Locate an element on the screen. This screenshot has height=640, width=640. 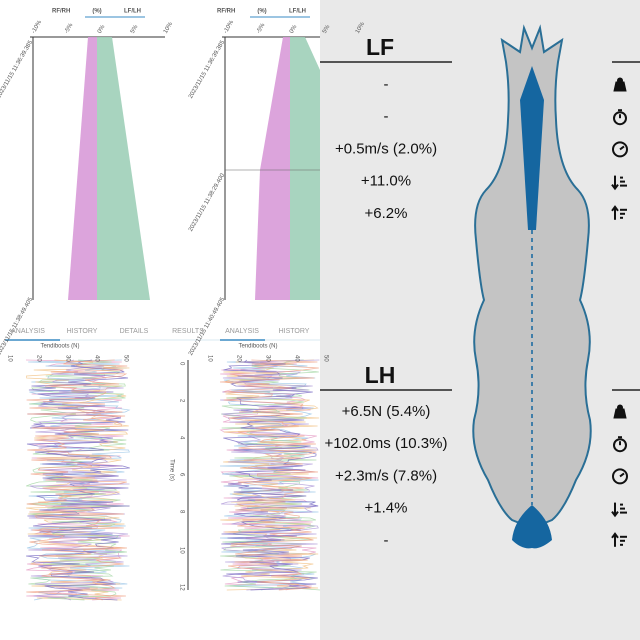
hind-label: LH is located at coordinates (380, 375).